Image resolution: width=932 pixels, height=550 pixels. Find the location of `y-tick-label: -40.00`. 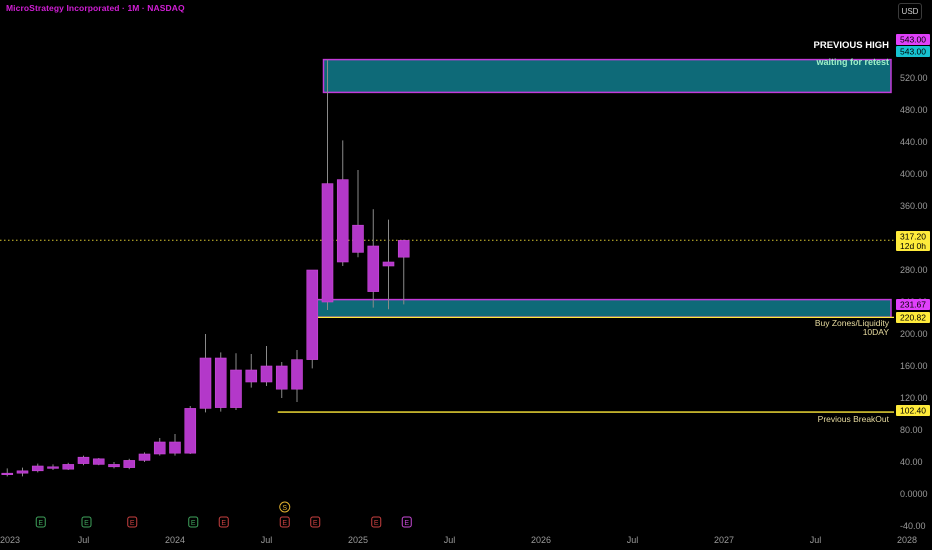

y-tick-label: -40.00 is located at coordinates (913, 526).